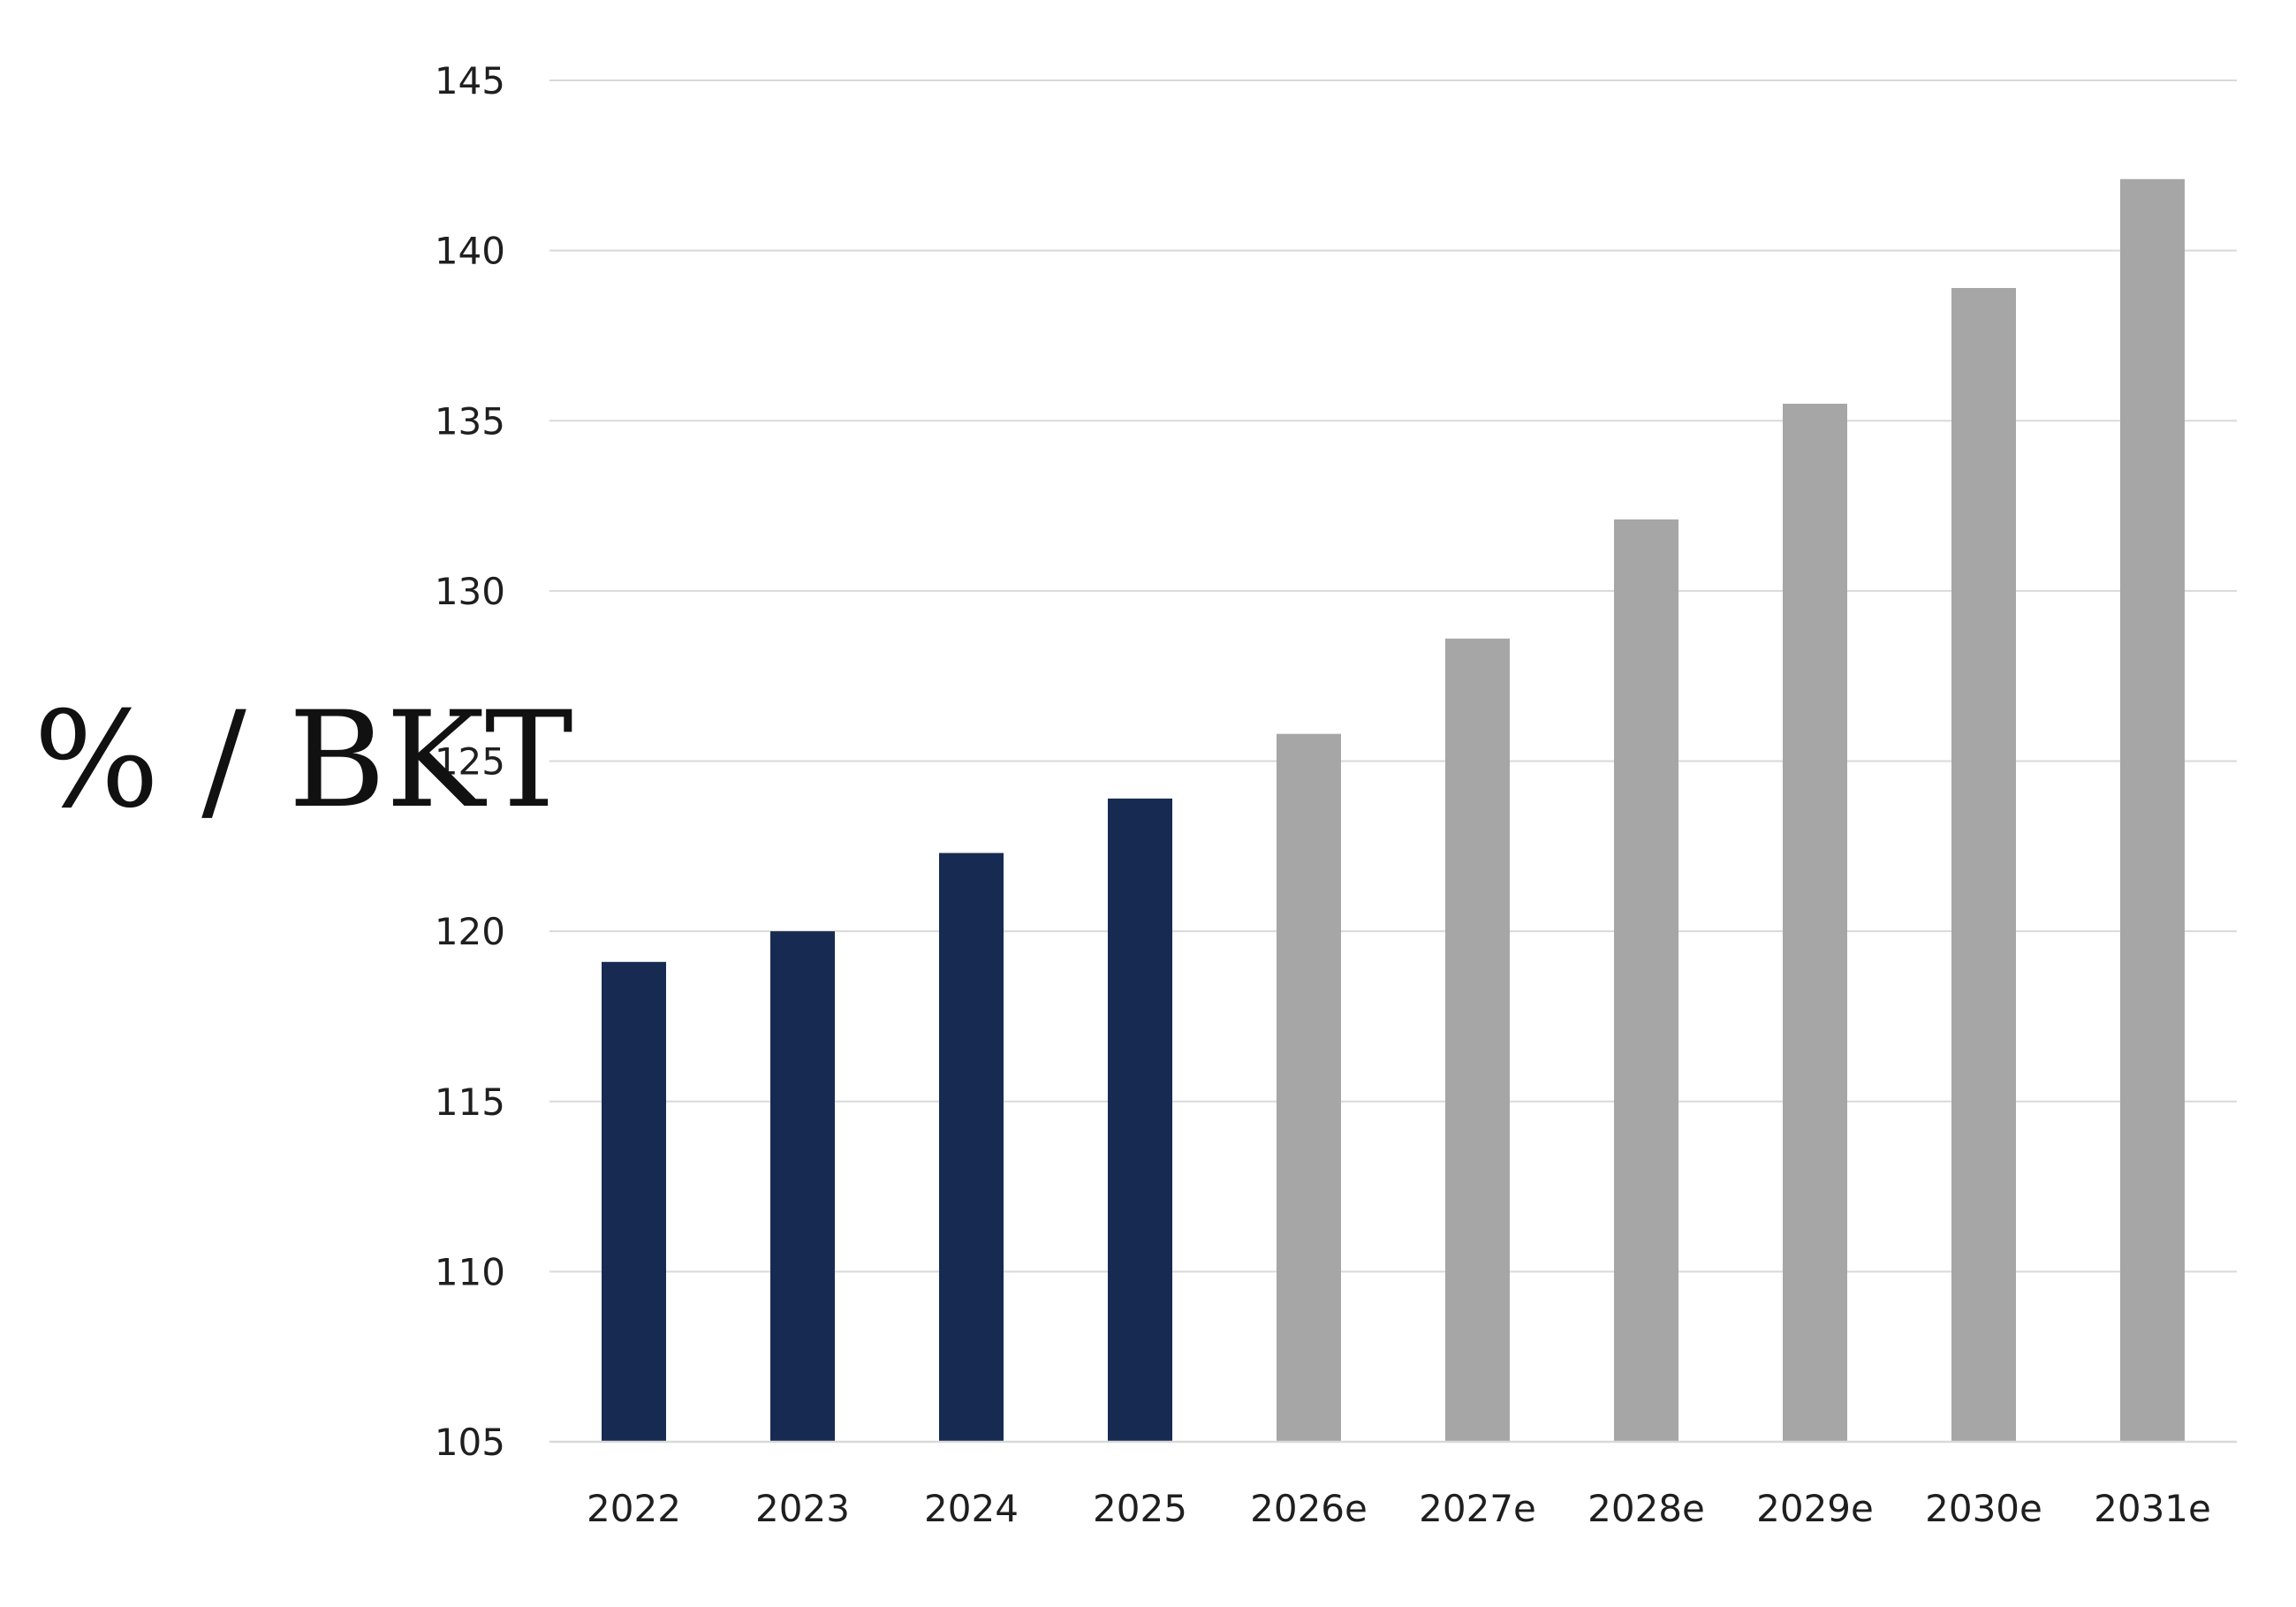 This screenshot has width=2296, height=1607. Describe the element at coordinates (634, 1201) in the screenshot. I see `bar-2022` at that location.